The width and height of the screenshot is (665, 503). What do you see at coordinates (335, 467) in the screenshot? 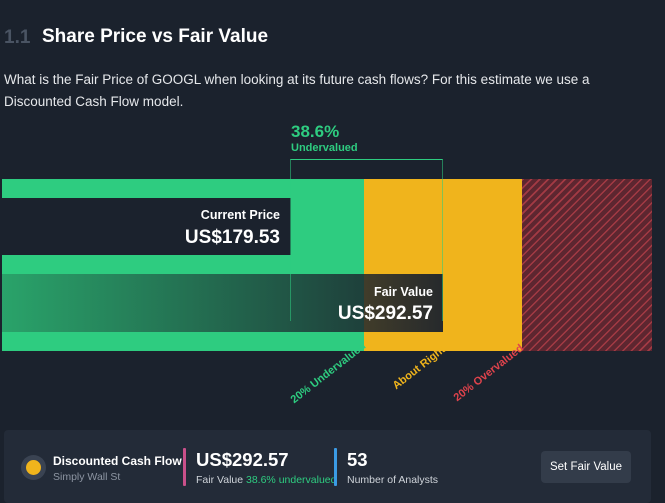
I see `analysts-divider` at bounding box center [335, 467].